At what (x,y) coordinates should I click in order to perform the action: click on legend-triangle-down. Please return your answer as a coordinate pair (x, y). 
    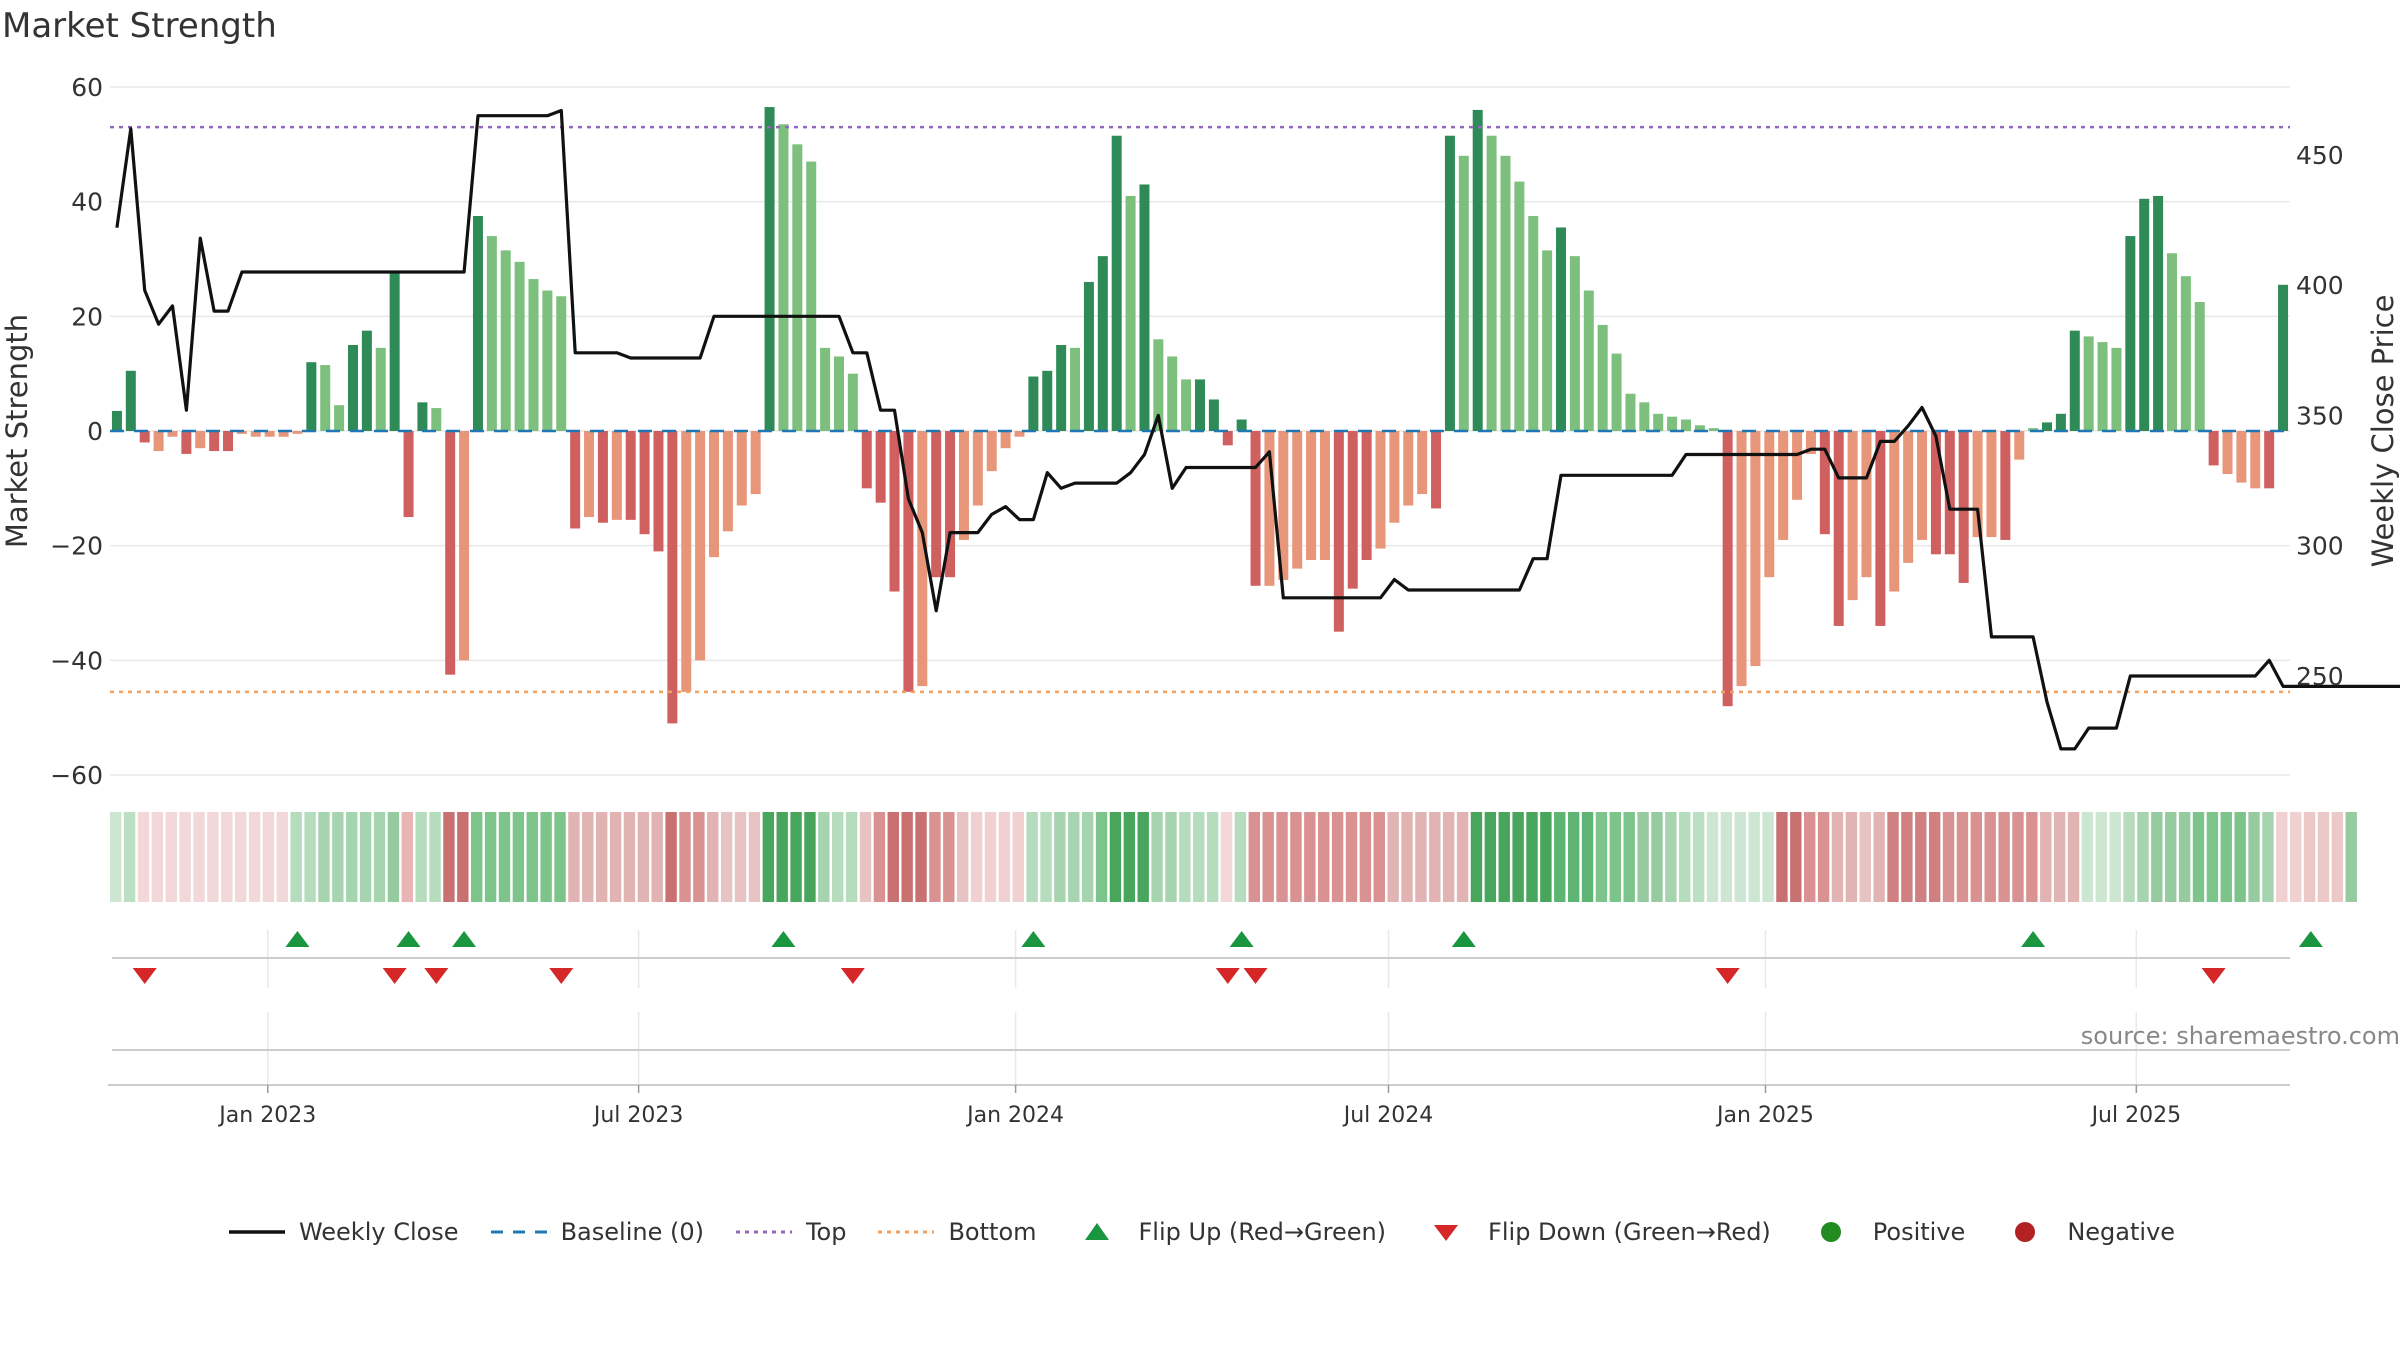
    Looking at the image, I should click on (1446, 1233).